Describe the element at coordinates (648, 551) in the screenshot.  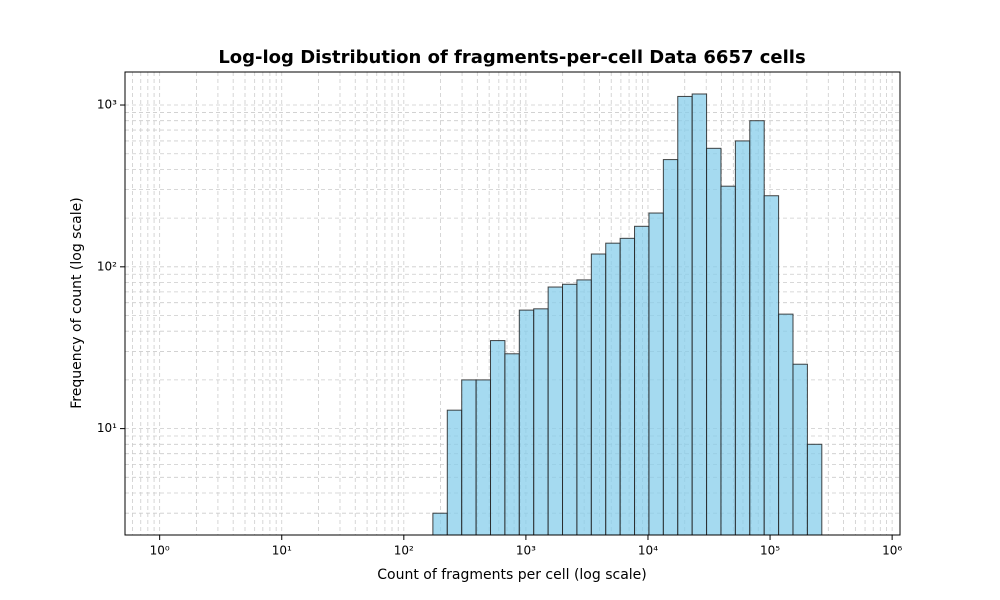
I see `x-tick-label: 10⁴` at that location.